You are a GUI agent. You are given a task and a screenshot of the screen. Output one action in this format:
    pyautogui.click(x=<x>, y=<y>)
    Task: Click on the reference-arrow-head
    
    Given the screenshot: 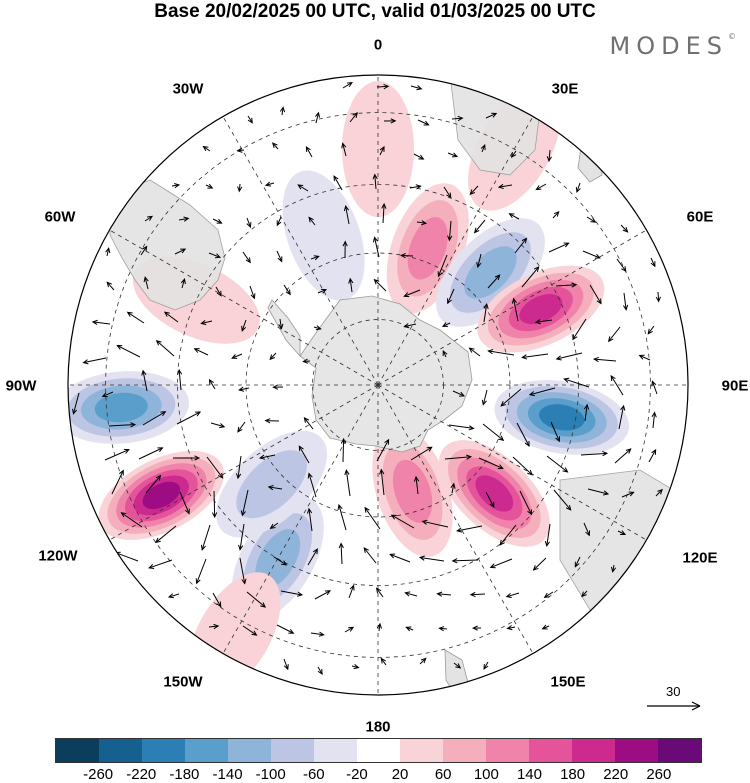 What is the action you would take?
    pyautogui.click(x=696, y=706)
    